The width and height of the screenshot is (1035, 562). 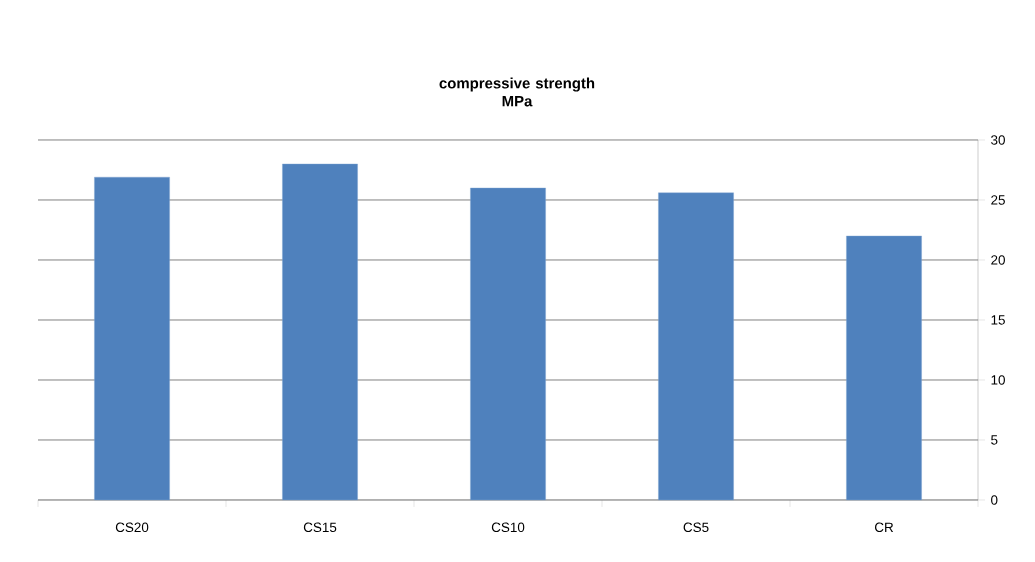 I want to click on y-tick-label: 10, so click(x=998, y=380).